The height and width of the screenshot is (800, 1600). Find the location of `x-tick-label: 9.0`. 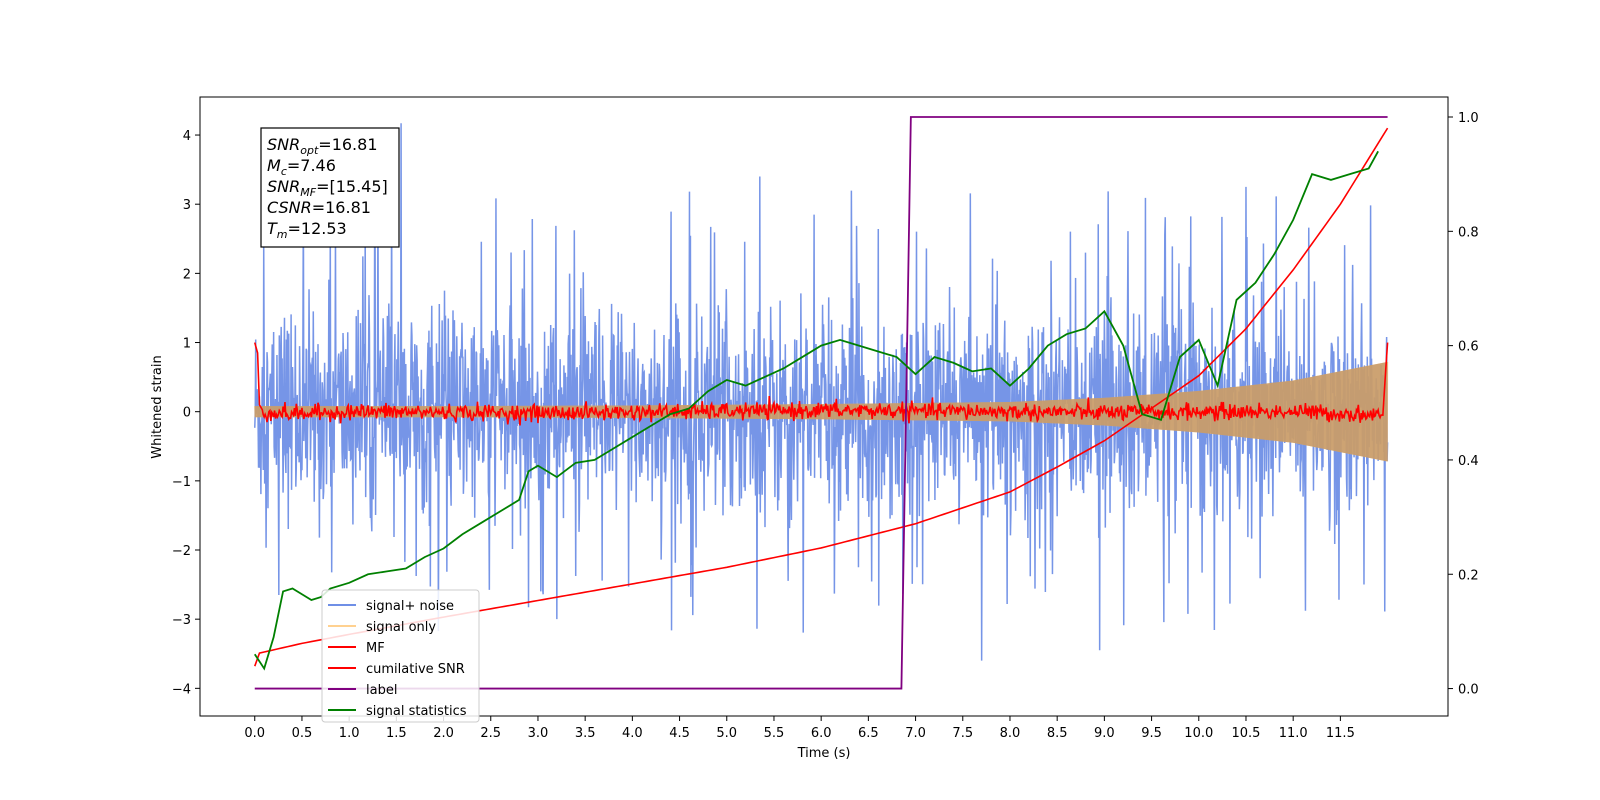

x-tick-label: 9.0 is located at coordinates (1104, 733).